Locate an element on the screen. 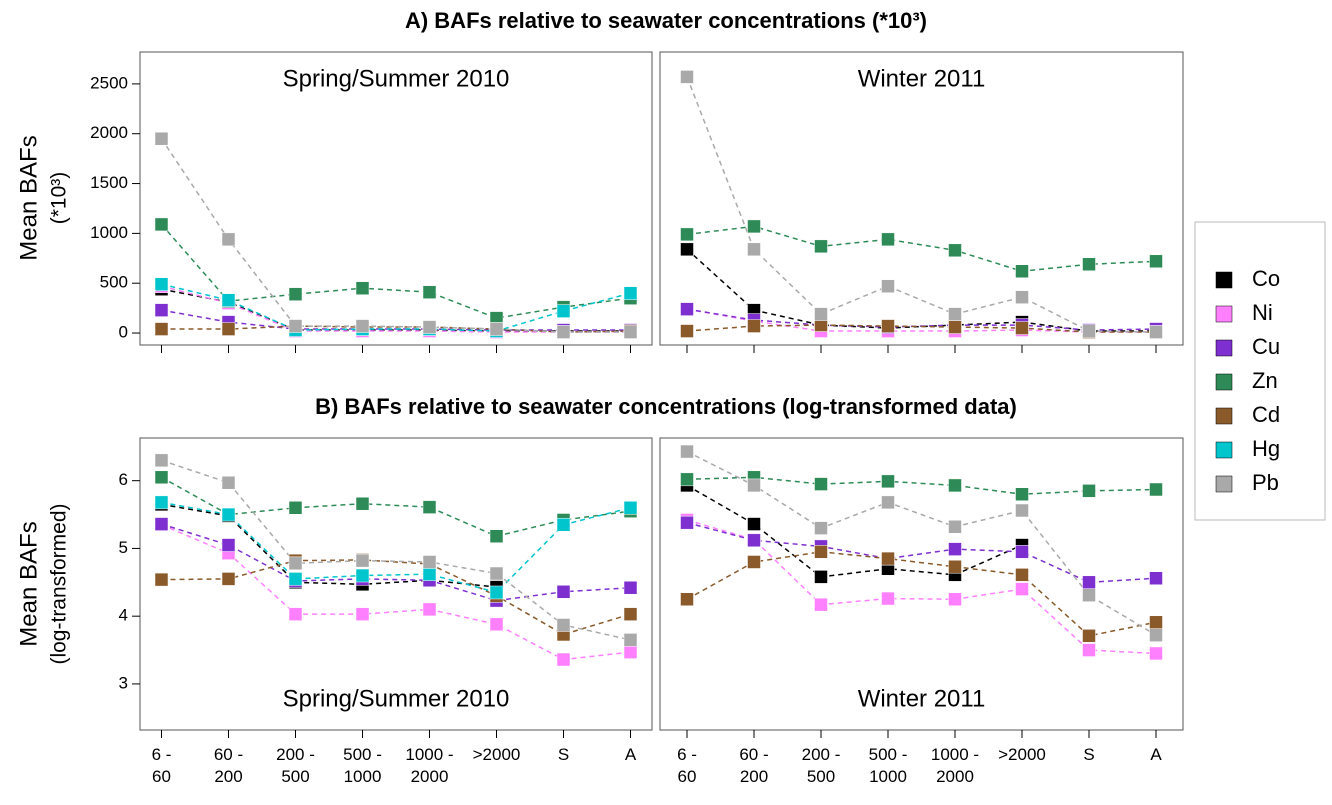 This screenshot has height=805, width=1332. legend-label: Hg is located at coordinates (1266, 448).